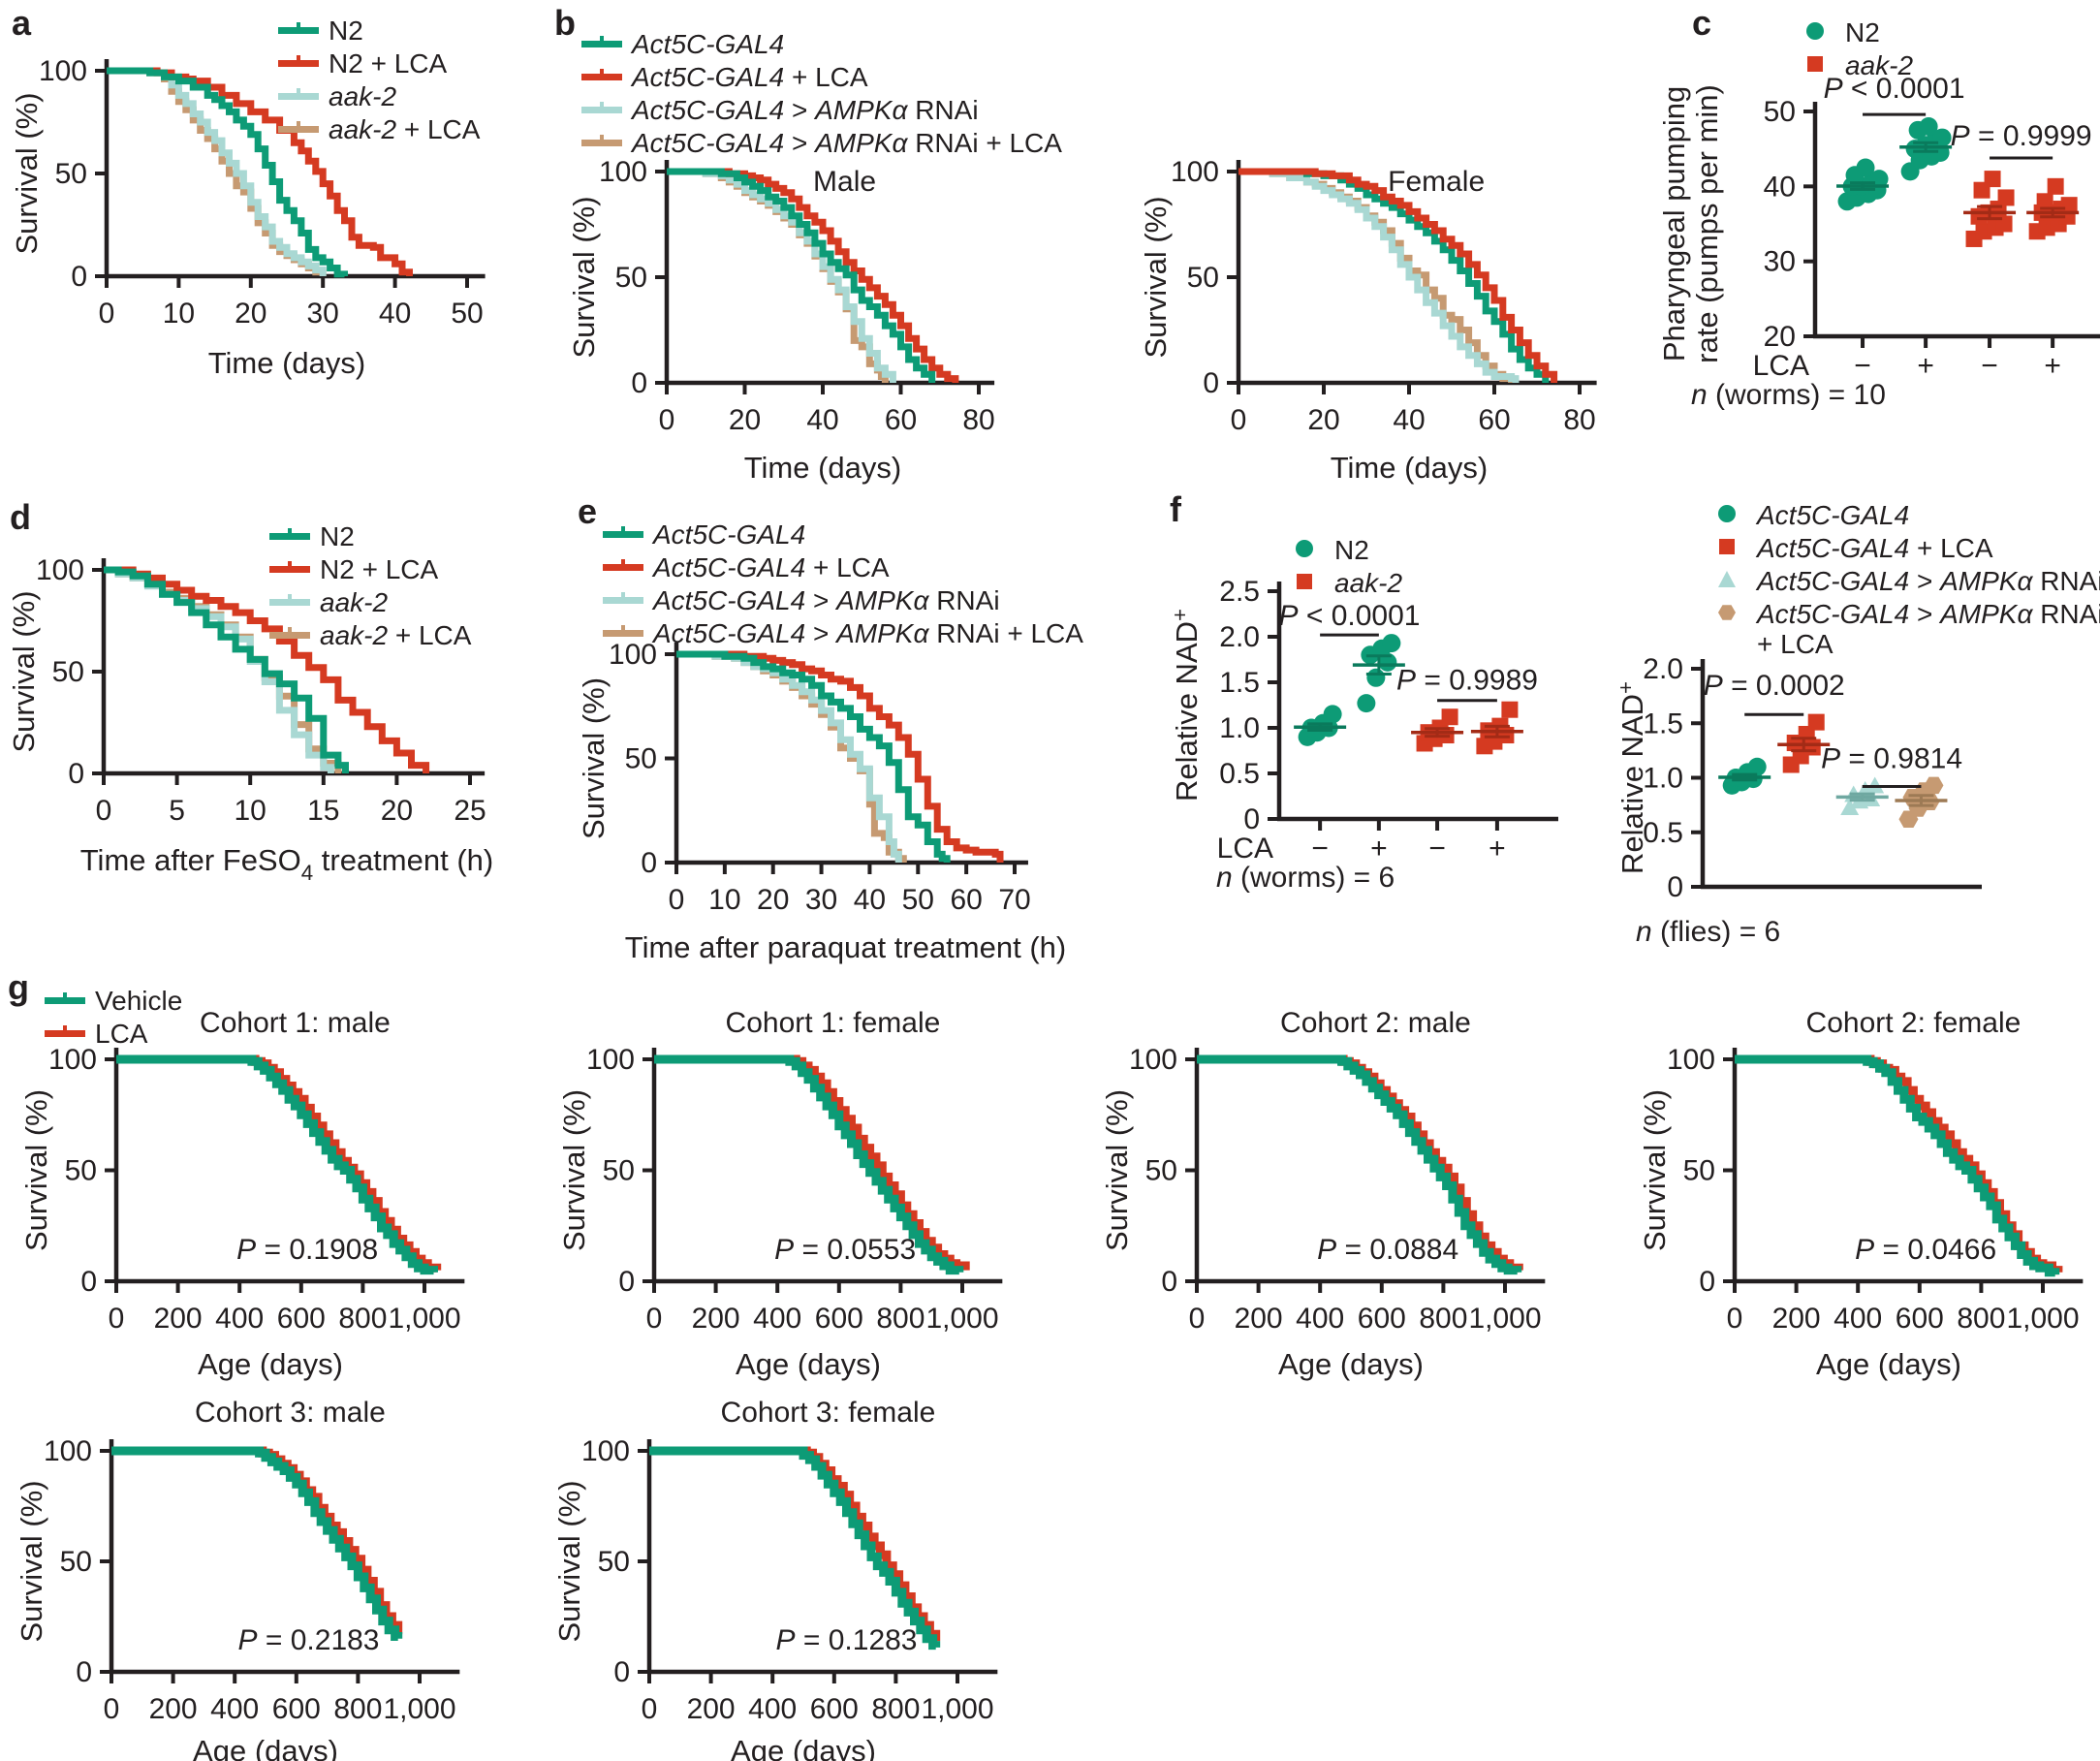 This screenshot has height=1761, width=2100. Describe the element at coordinates (1862, 32) in the screenshot. I see `legend-item-label: N2` at that location.